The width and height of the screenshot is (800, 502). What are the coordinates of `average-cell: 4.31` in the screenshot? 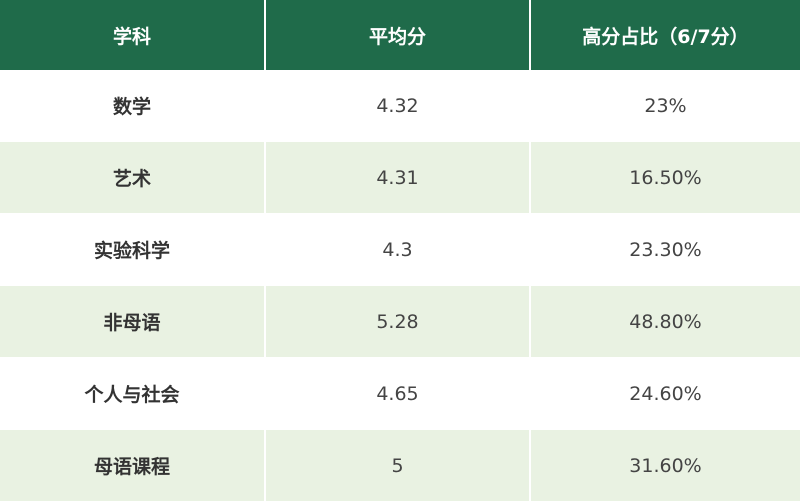 It's located at (398, 177).